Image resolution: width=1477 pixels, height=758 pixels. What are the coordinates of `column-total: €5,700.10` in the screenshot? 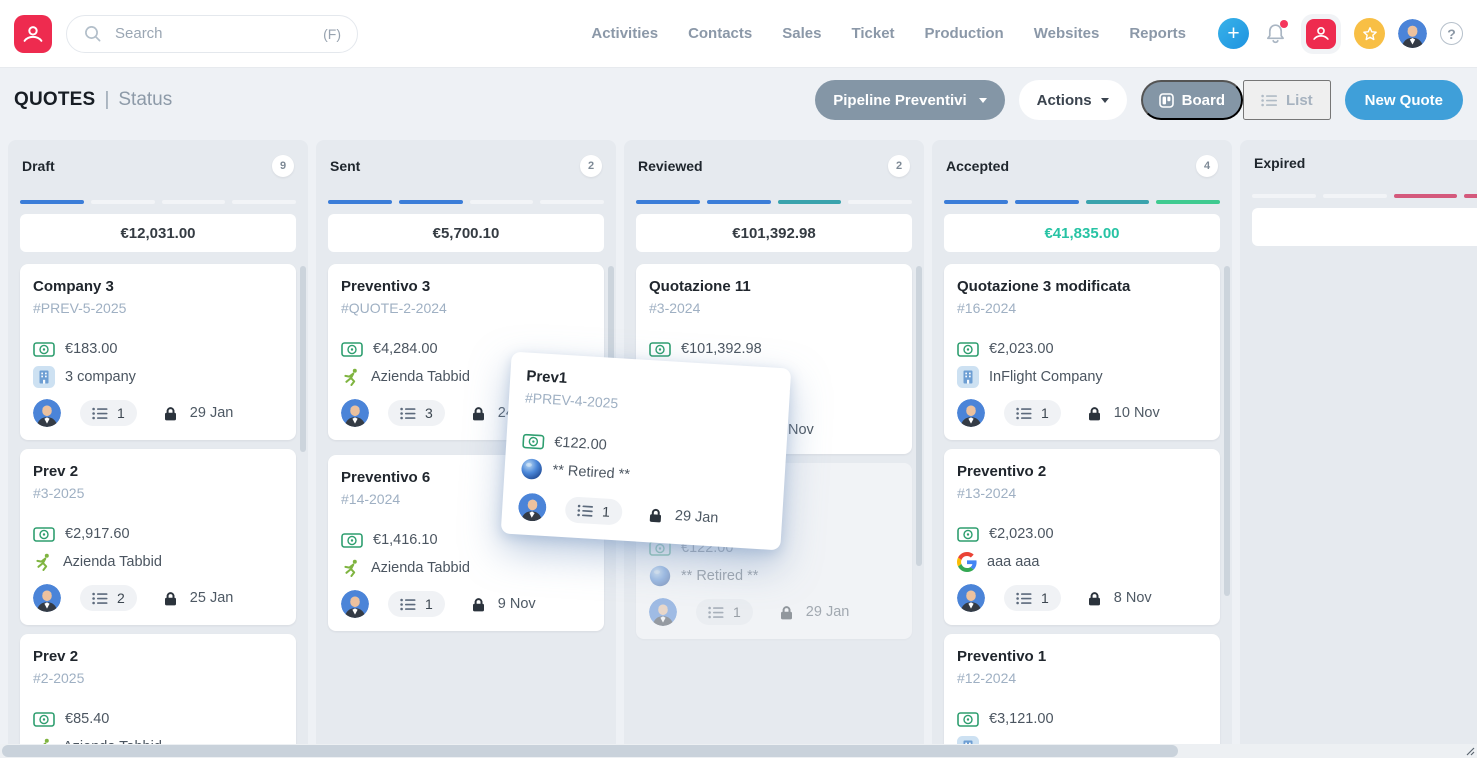 It's located at (466, 233).